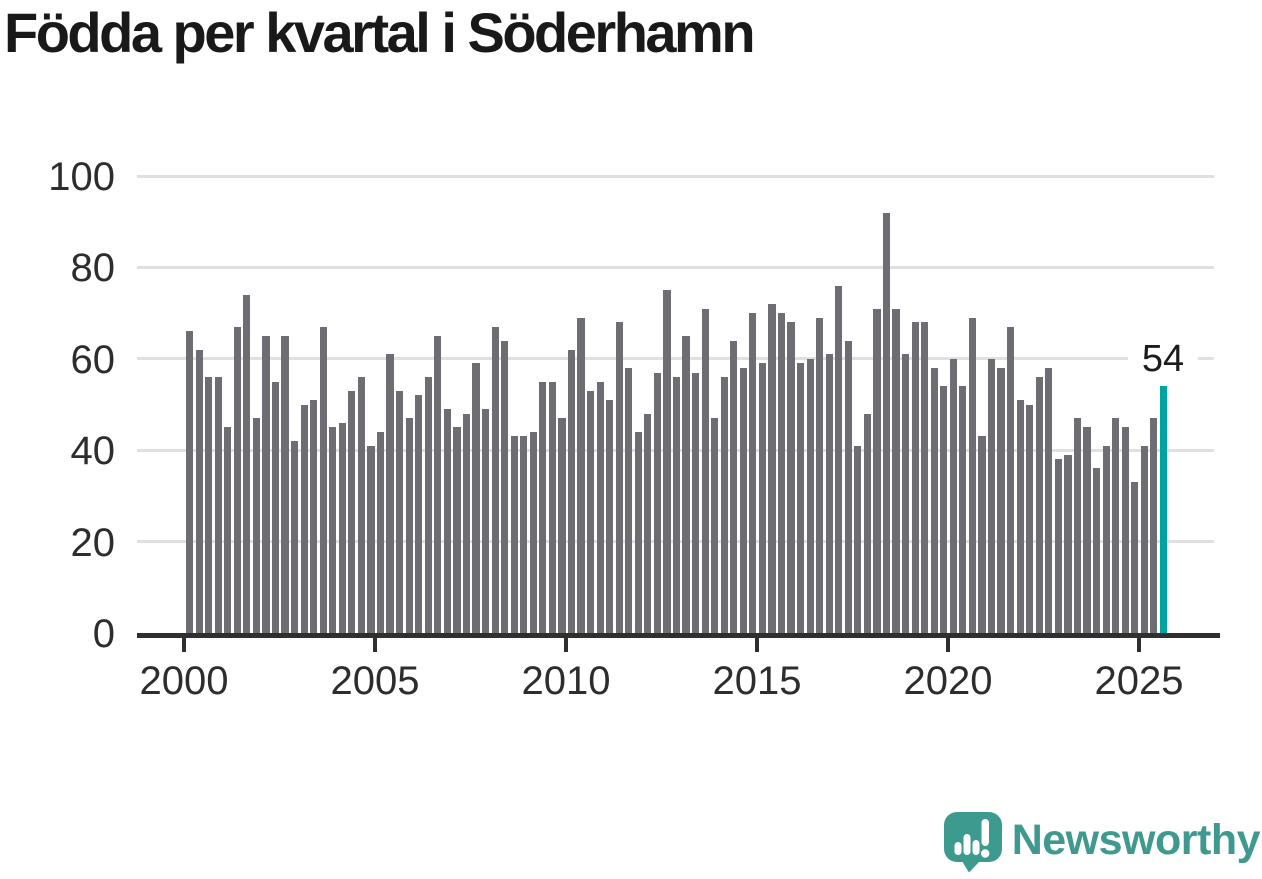 The height and width of the screenshot is (879, 1262). Describe the element at coordinates (985, 853) in the screenshot. I see `logo-exclamation-dot` at that location.